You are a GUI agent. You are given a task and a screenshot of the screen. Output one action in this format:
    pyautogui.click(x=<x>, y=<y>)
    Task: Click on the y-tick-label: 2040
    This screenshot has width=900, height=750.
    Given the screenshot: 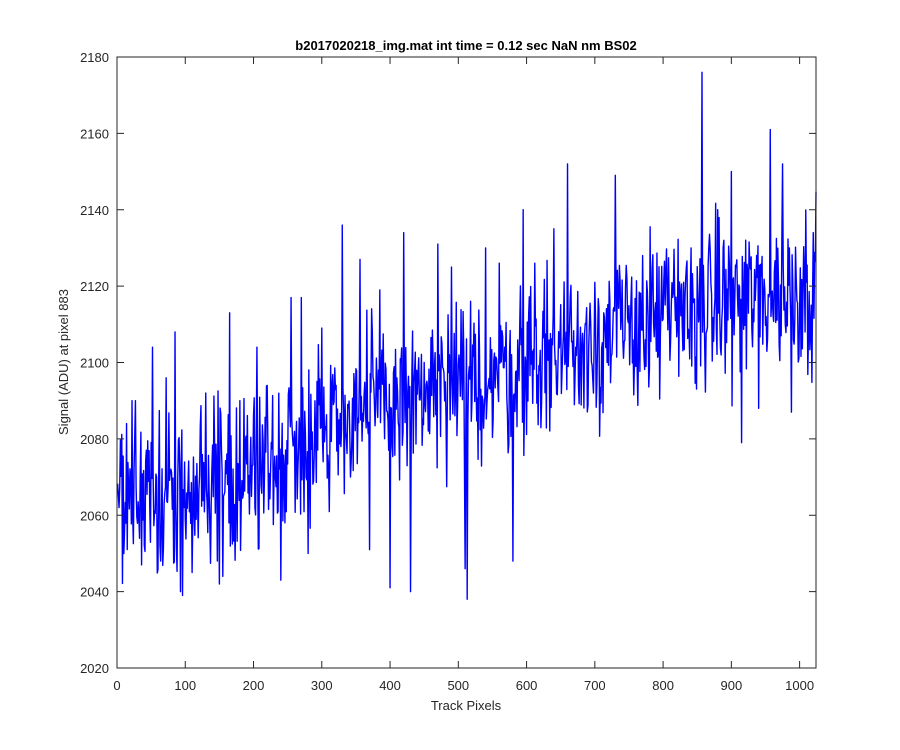 What is the action you would take?
    pyautogui.click(x=94, y=592)
    